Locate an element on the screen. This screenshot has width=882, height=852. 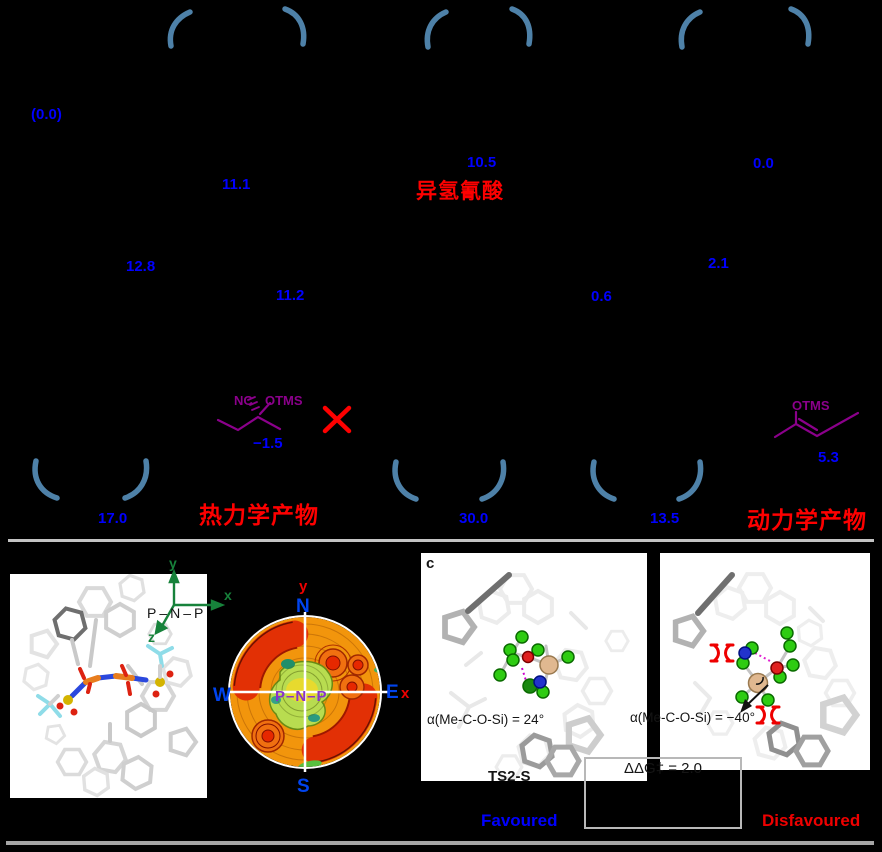
pnp-backbone-label: P–N–P is located at coordinates (177, 613).